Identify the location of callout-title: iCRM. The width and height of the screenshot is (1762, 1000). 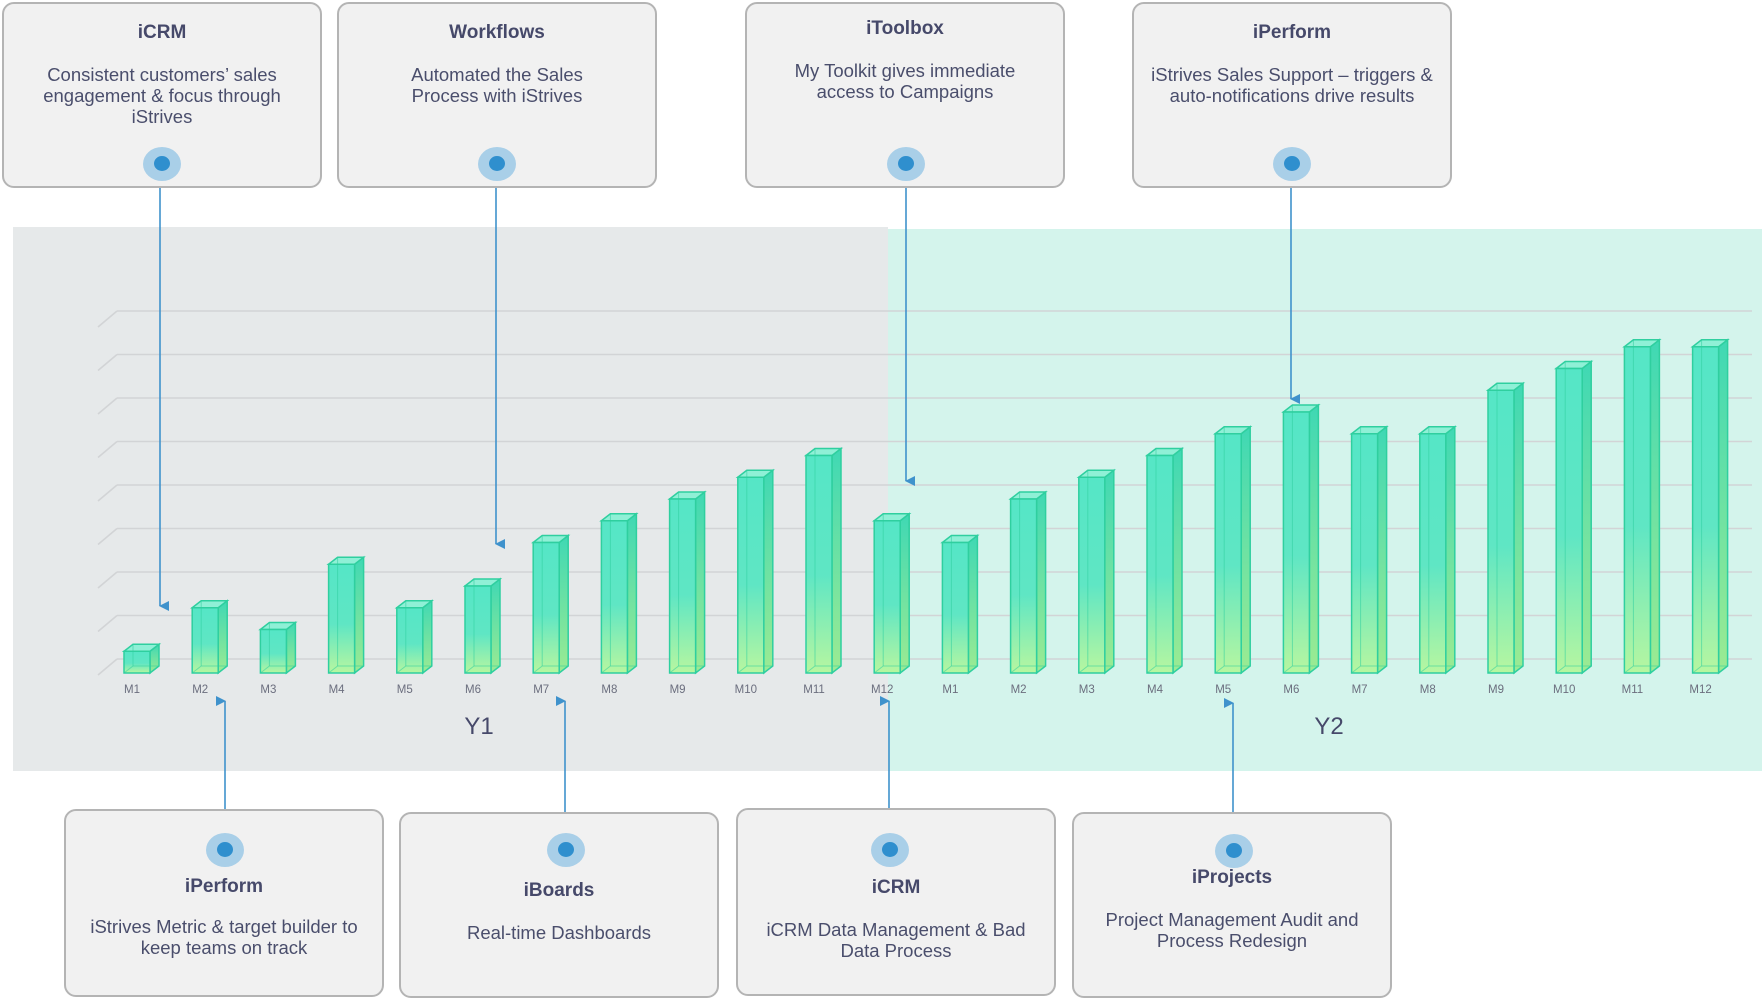
(896, 887).